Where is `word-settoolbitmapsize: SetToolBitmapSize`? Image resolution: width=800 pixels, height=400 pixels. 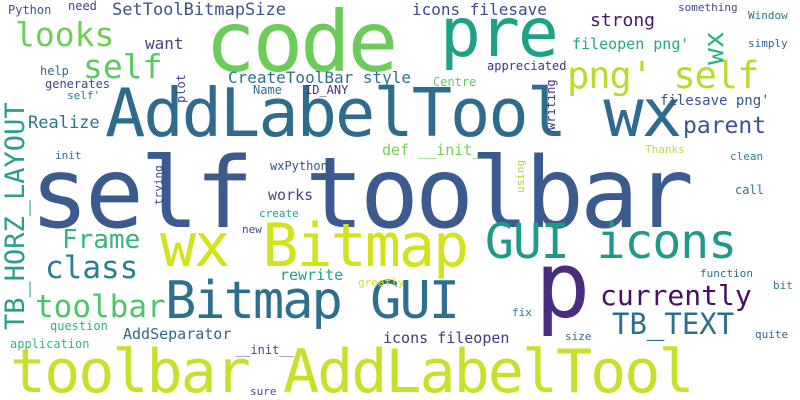
word-settoolbitmapsize: SetToolBitmapSize is located at coordinates (199, 10).